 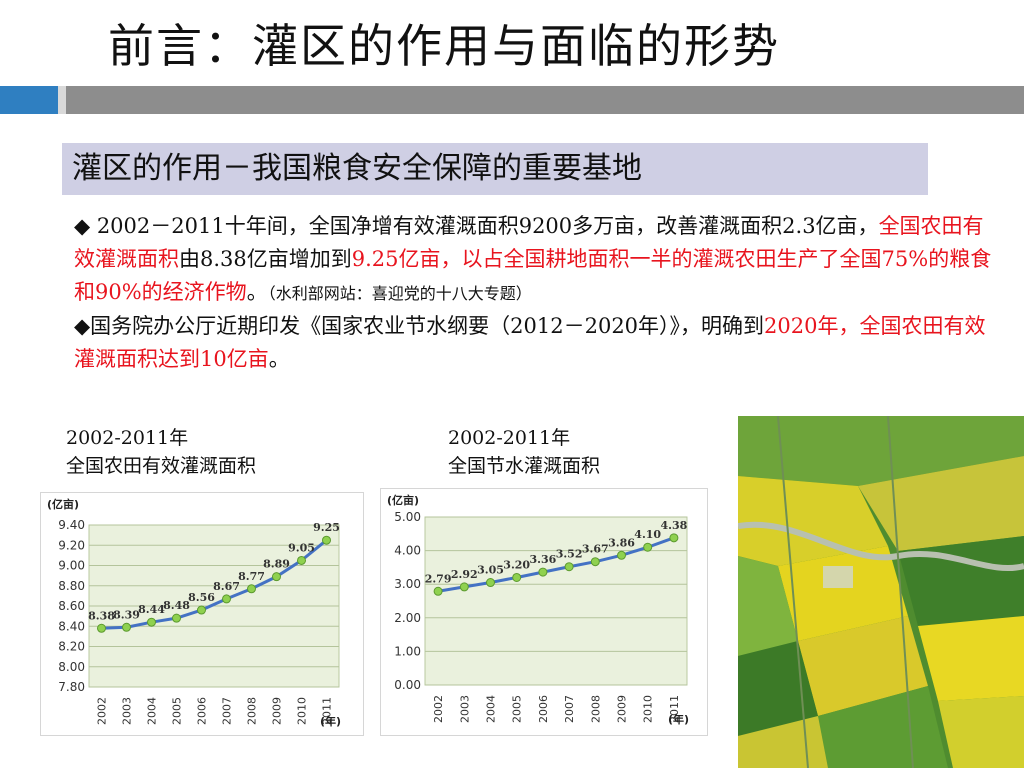 I want to click on chart-1-series-line, so click(x=214, y=584).